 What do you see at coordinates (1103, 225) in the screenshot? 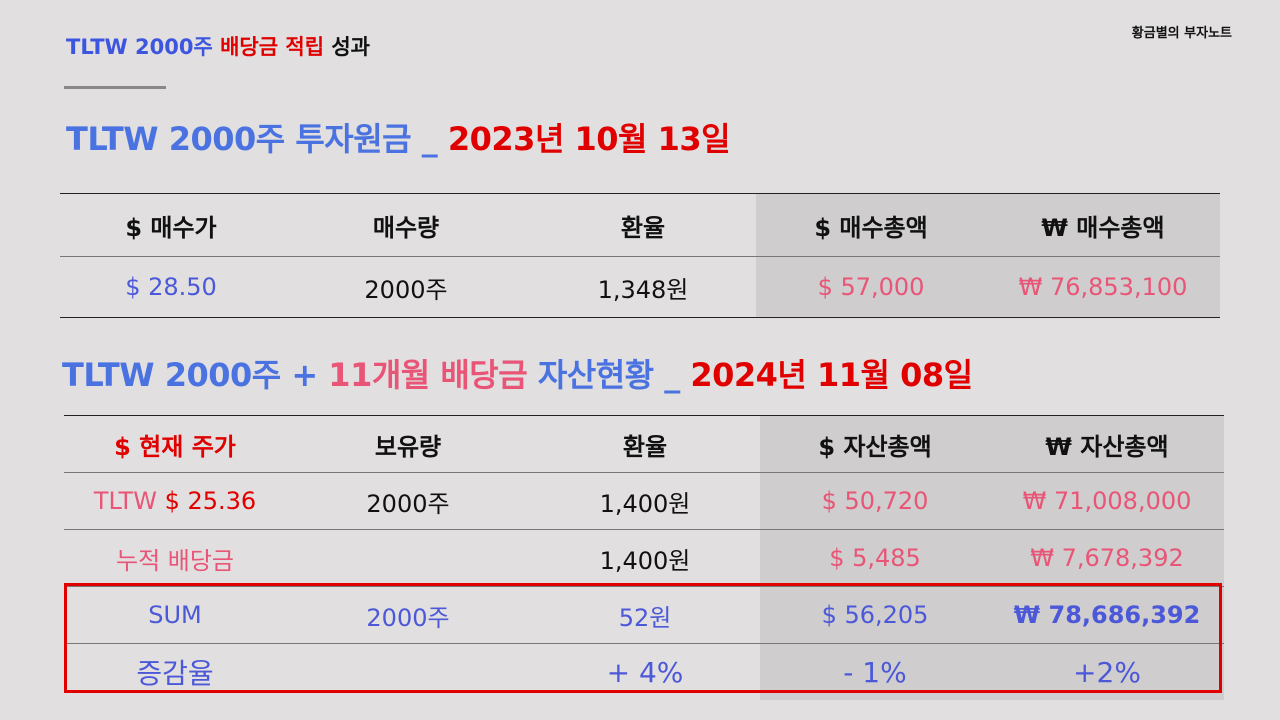
I see `header-cell: ₩ 매수총액` at bounding box center [1103, 225].